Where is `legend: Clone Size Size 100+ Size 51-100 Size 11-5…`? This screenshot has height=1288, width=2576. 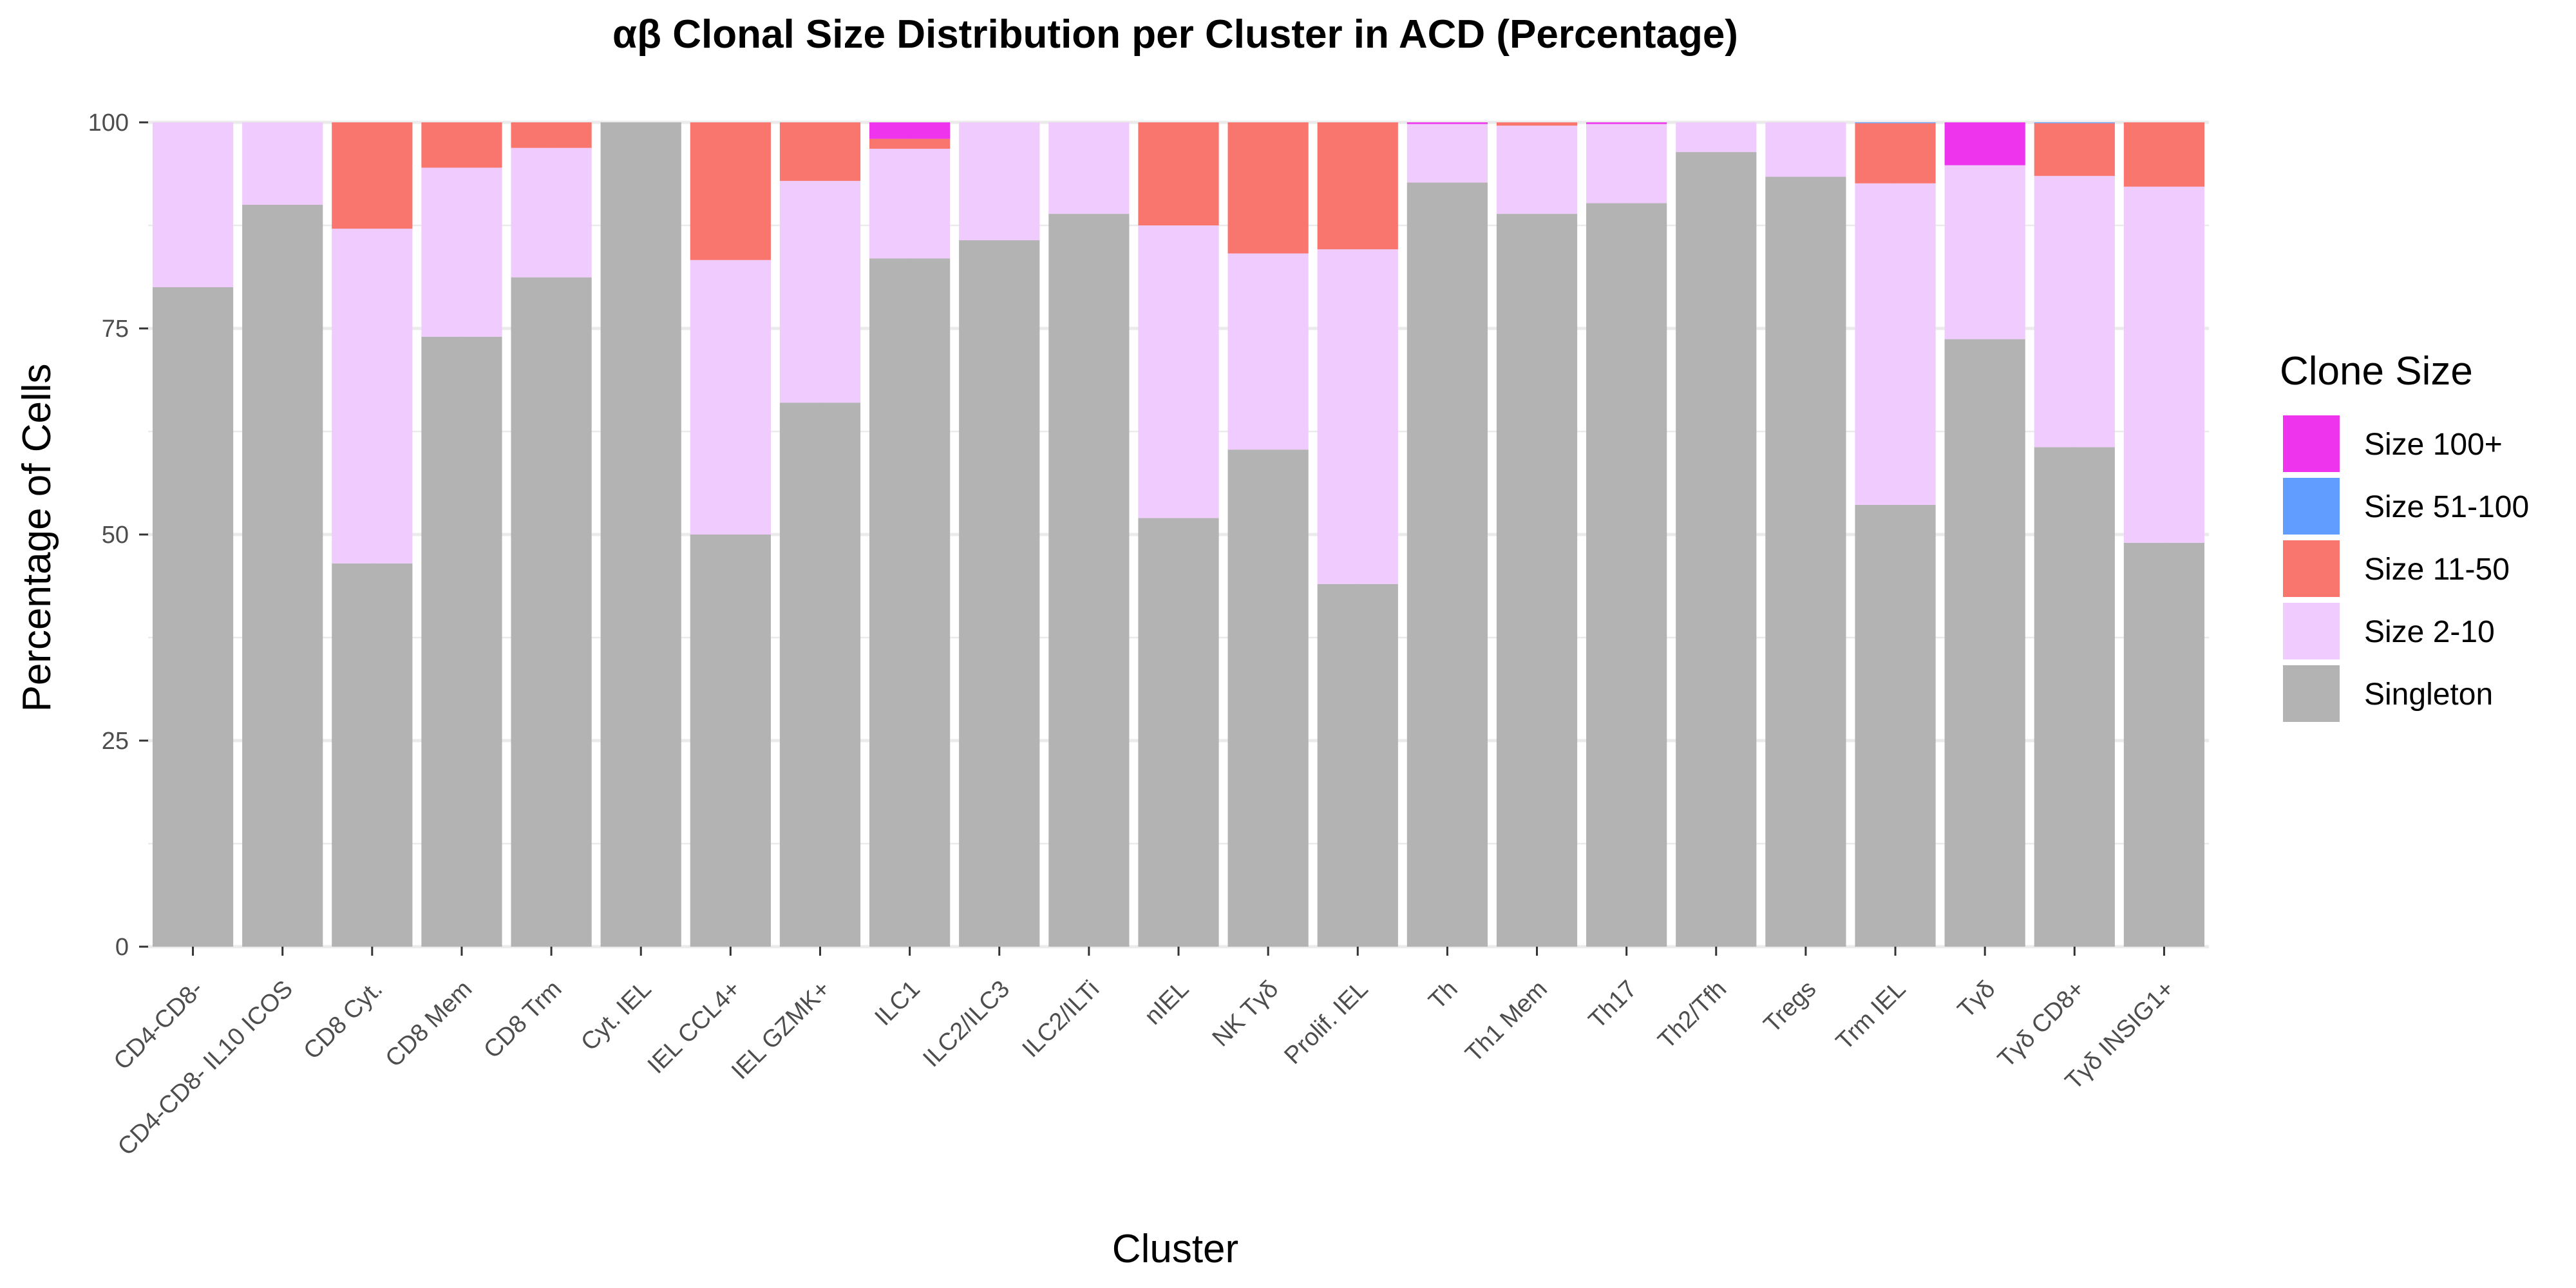
legend: Clone Size Size 100+ Size 51-100 Size 11-5… is located at coordinates (2404, 535).